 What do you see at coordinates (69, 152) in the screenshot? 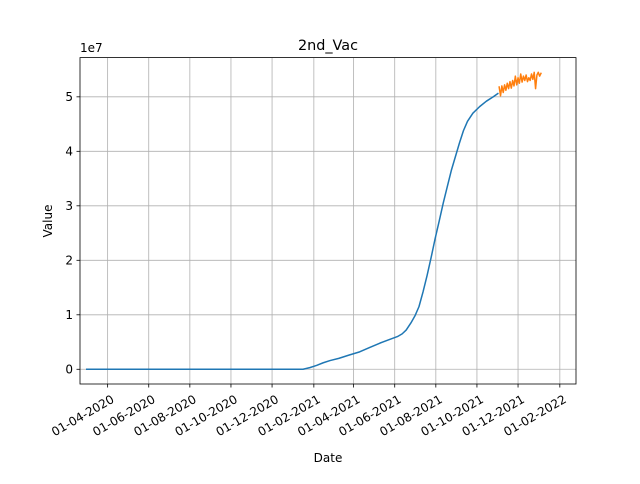
I see `y-tick-label: 4` at bounding box center [69, 152].